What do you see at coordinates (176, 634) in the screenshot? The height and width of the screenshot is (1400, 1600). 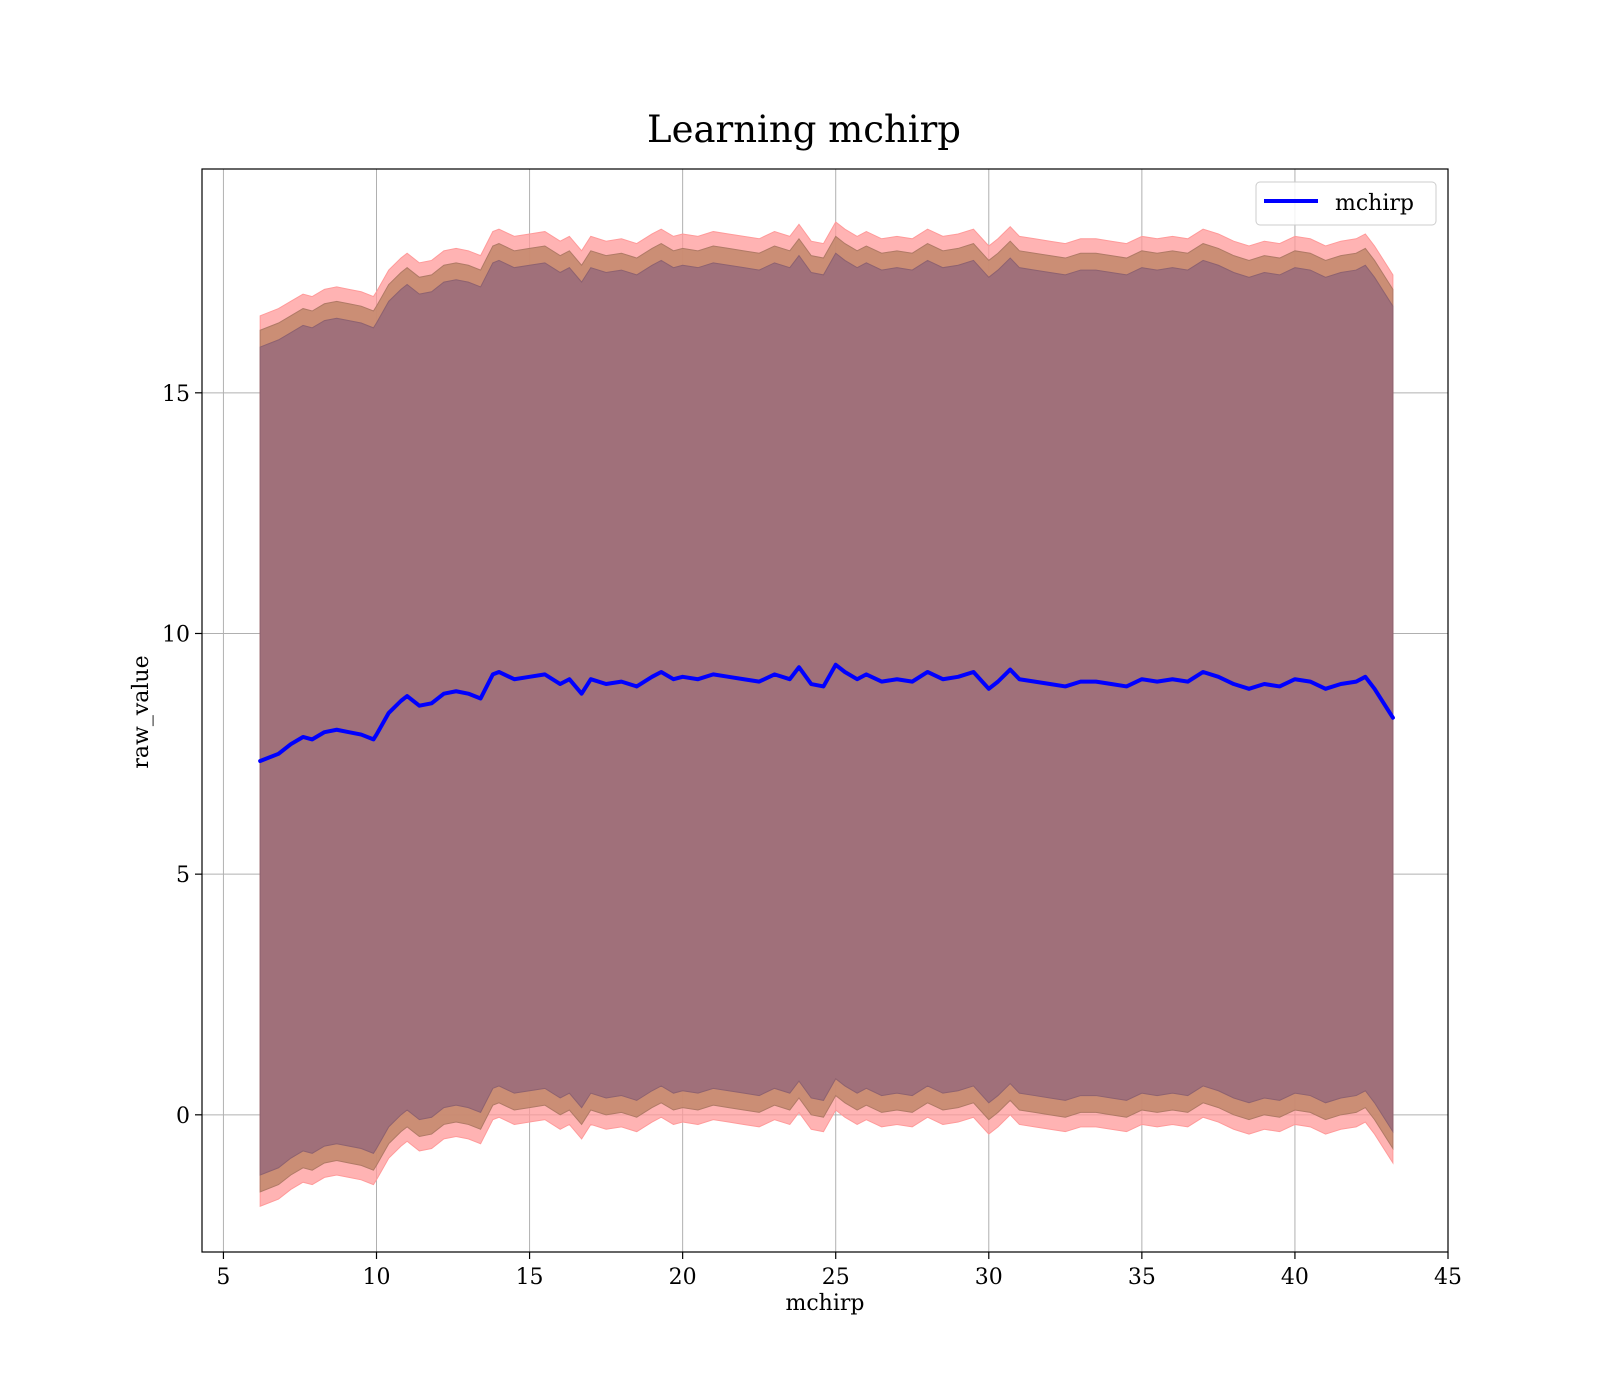 I see `y-tick-label-10: 10` at bounding box center [176, 634].